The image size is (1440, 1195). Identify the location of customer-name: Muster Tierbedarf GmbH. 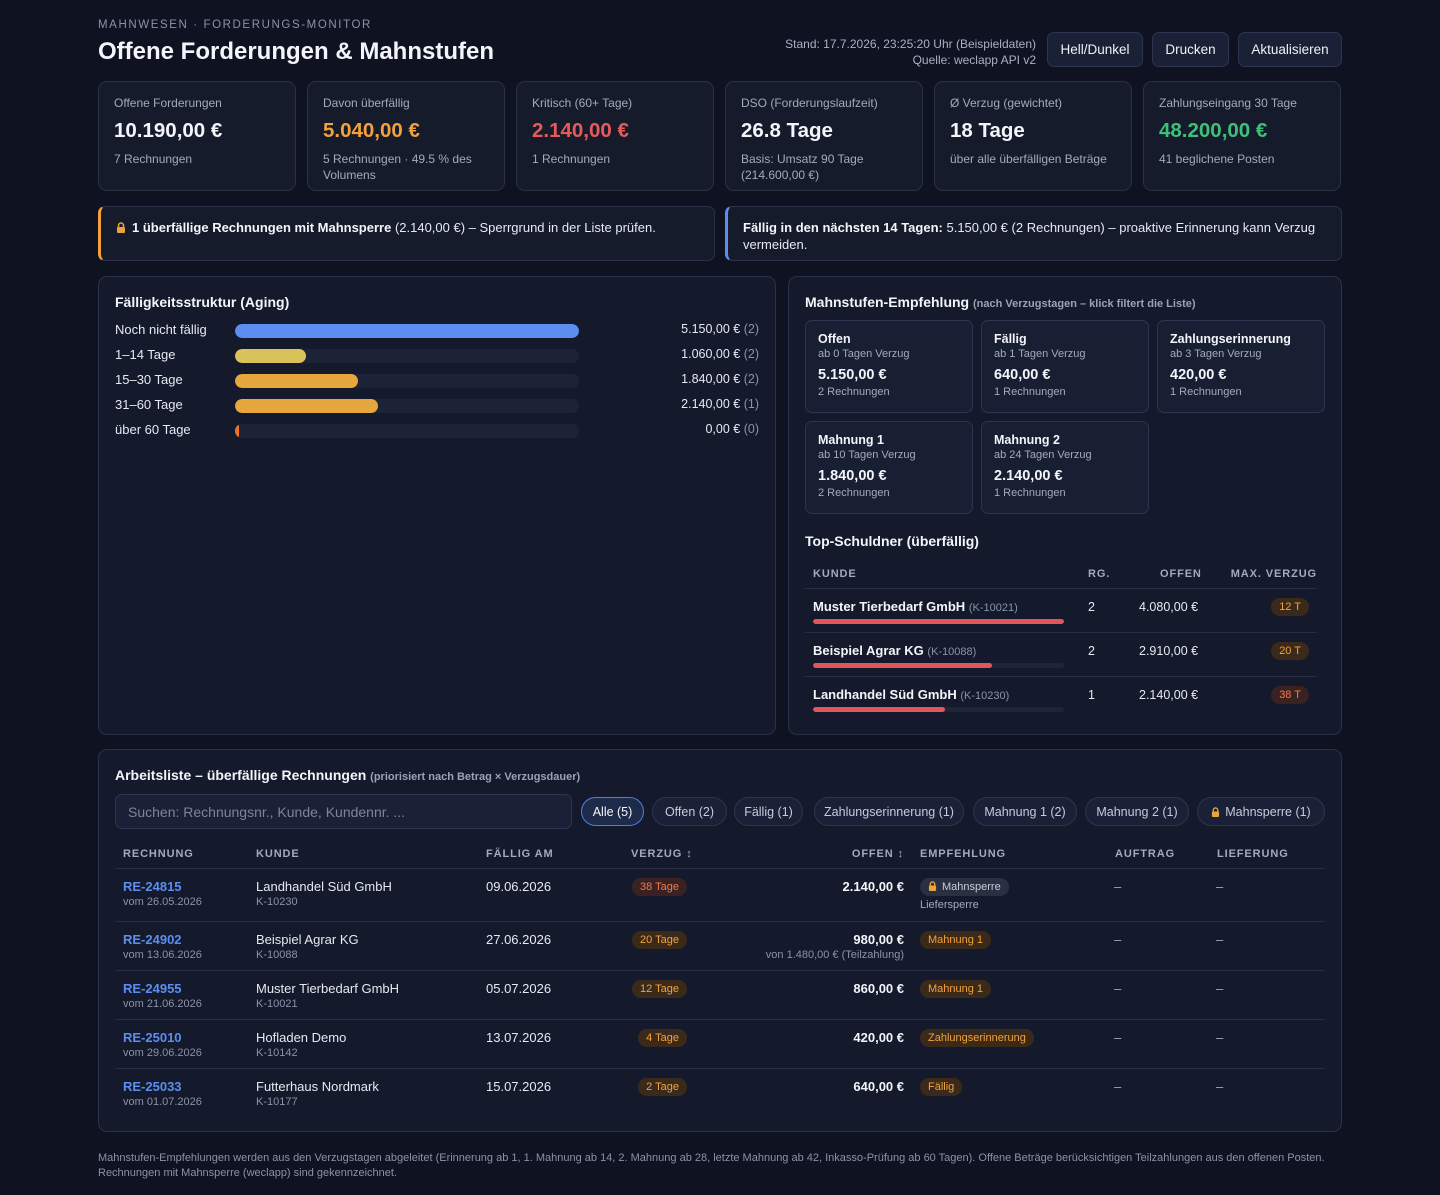
(328, 988).